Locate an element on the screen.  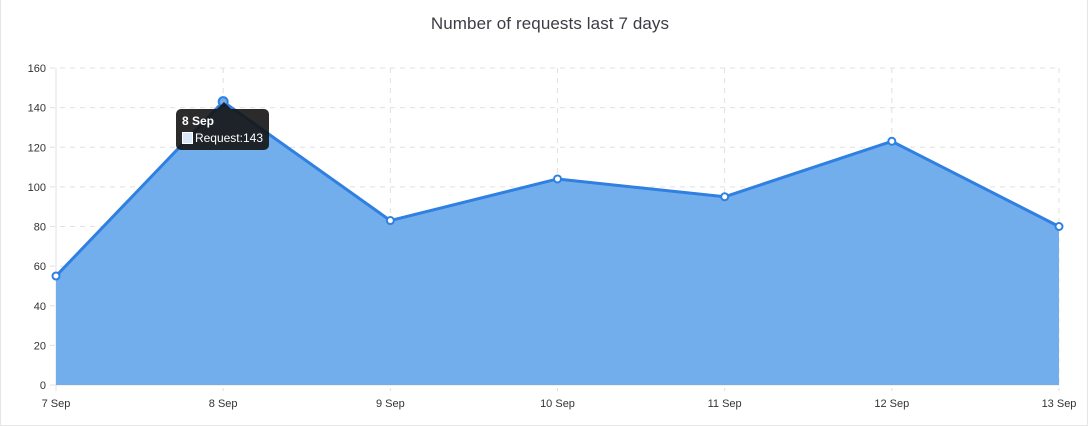
y-tick-label: 40 is located at coordinates (40, 307).